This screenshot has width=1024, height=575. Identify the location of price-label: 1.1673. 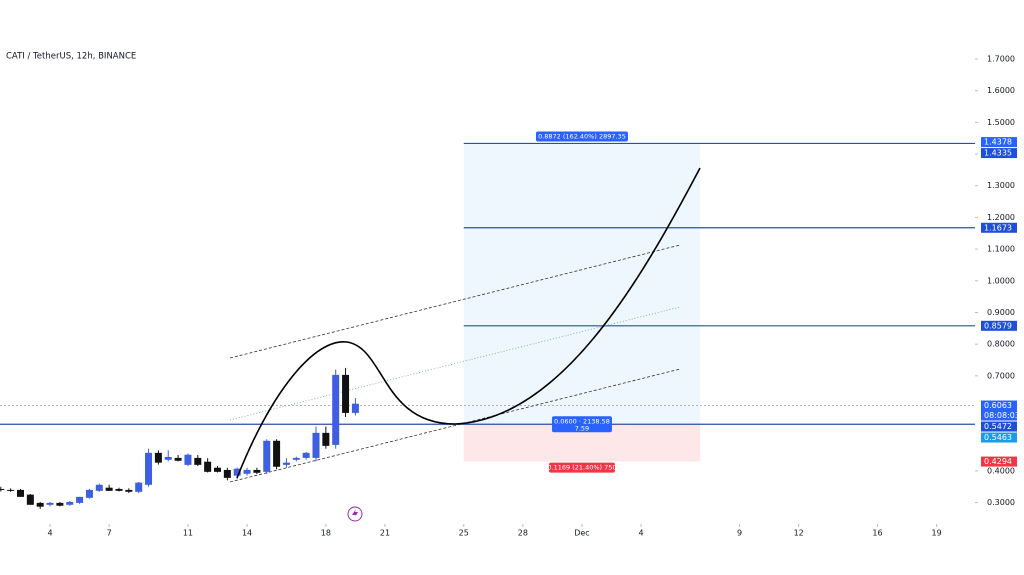
(998, 227).